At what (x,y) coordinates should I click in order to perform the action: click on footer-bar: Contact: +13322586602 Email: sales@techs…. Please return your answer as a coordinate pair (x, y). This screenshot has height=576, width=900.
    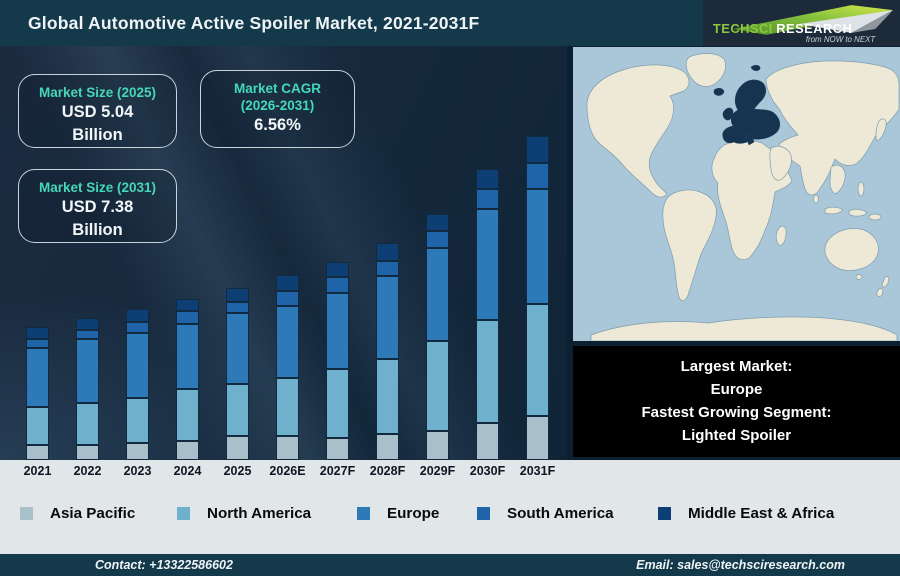
    Looking at the image, I should click on (450, 565).